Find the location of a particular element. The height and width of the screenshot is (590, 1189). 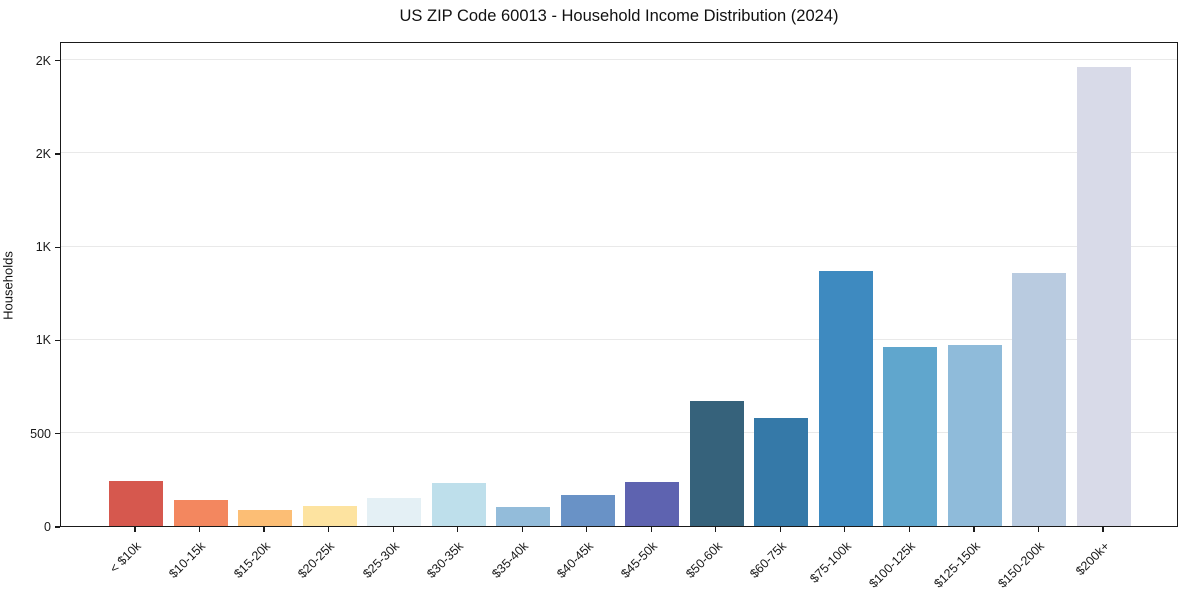

bar-10k is located at coordinates (136, 503).